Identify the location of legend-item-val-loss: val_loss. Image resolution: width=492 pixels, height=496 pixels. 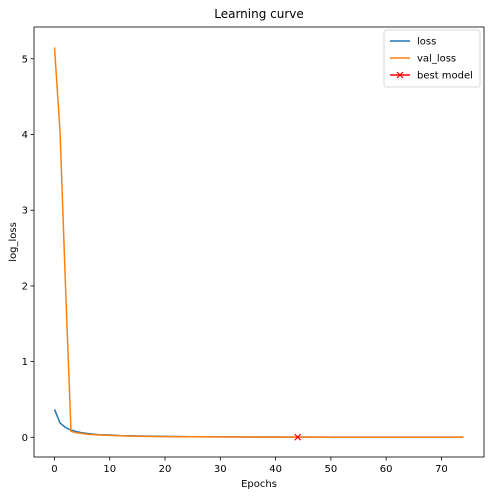
(423, 59).